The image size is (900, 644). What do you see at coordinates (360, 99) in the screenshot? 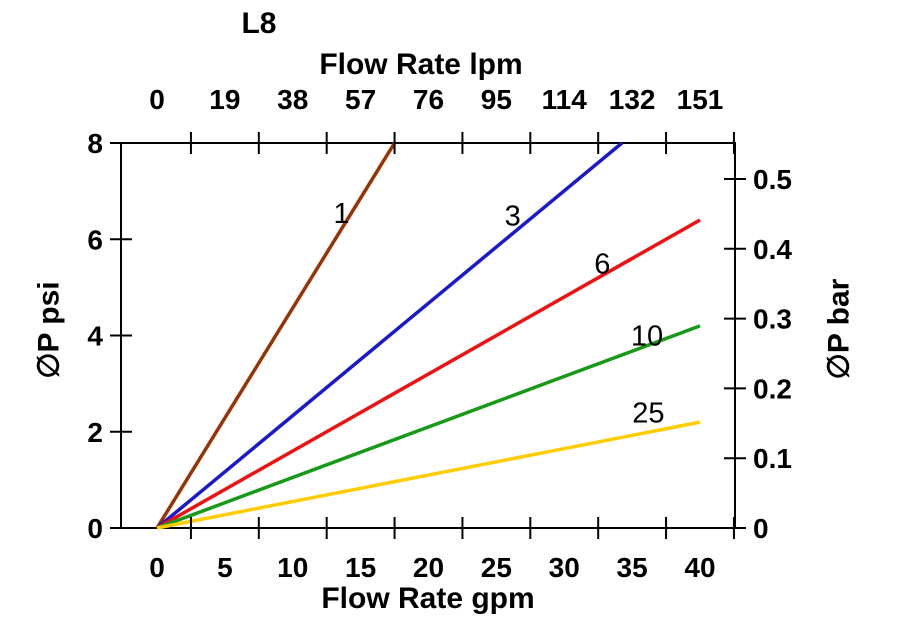
I see `top-tick-label: 57` at bounding box center [360, 99].